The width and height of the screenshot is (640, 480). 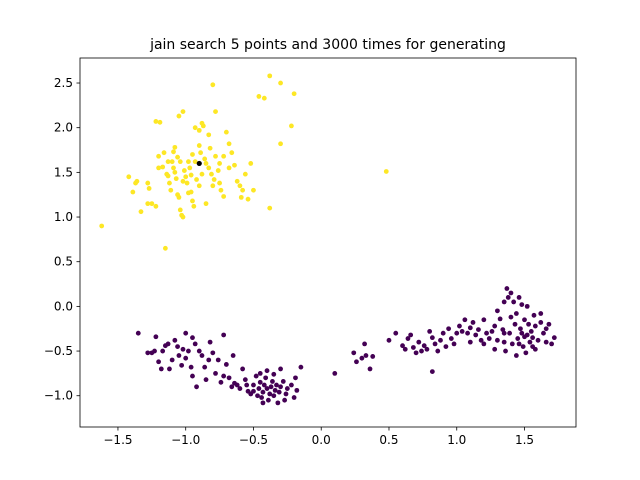 I want to click on y-tick-label: 0.5, so click(x=63, y=262).